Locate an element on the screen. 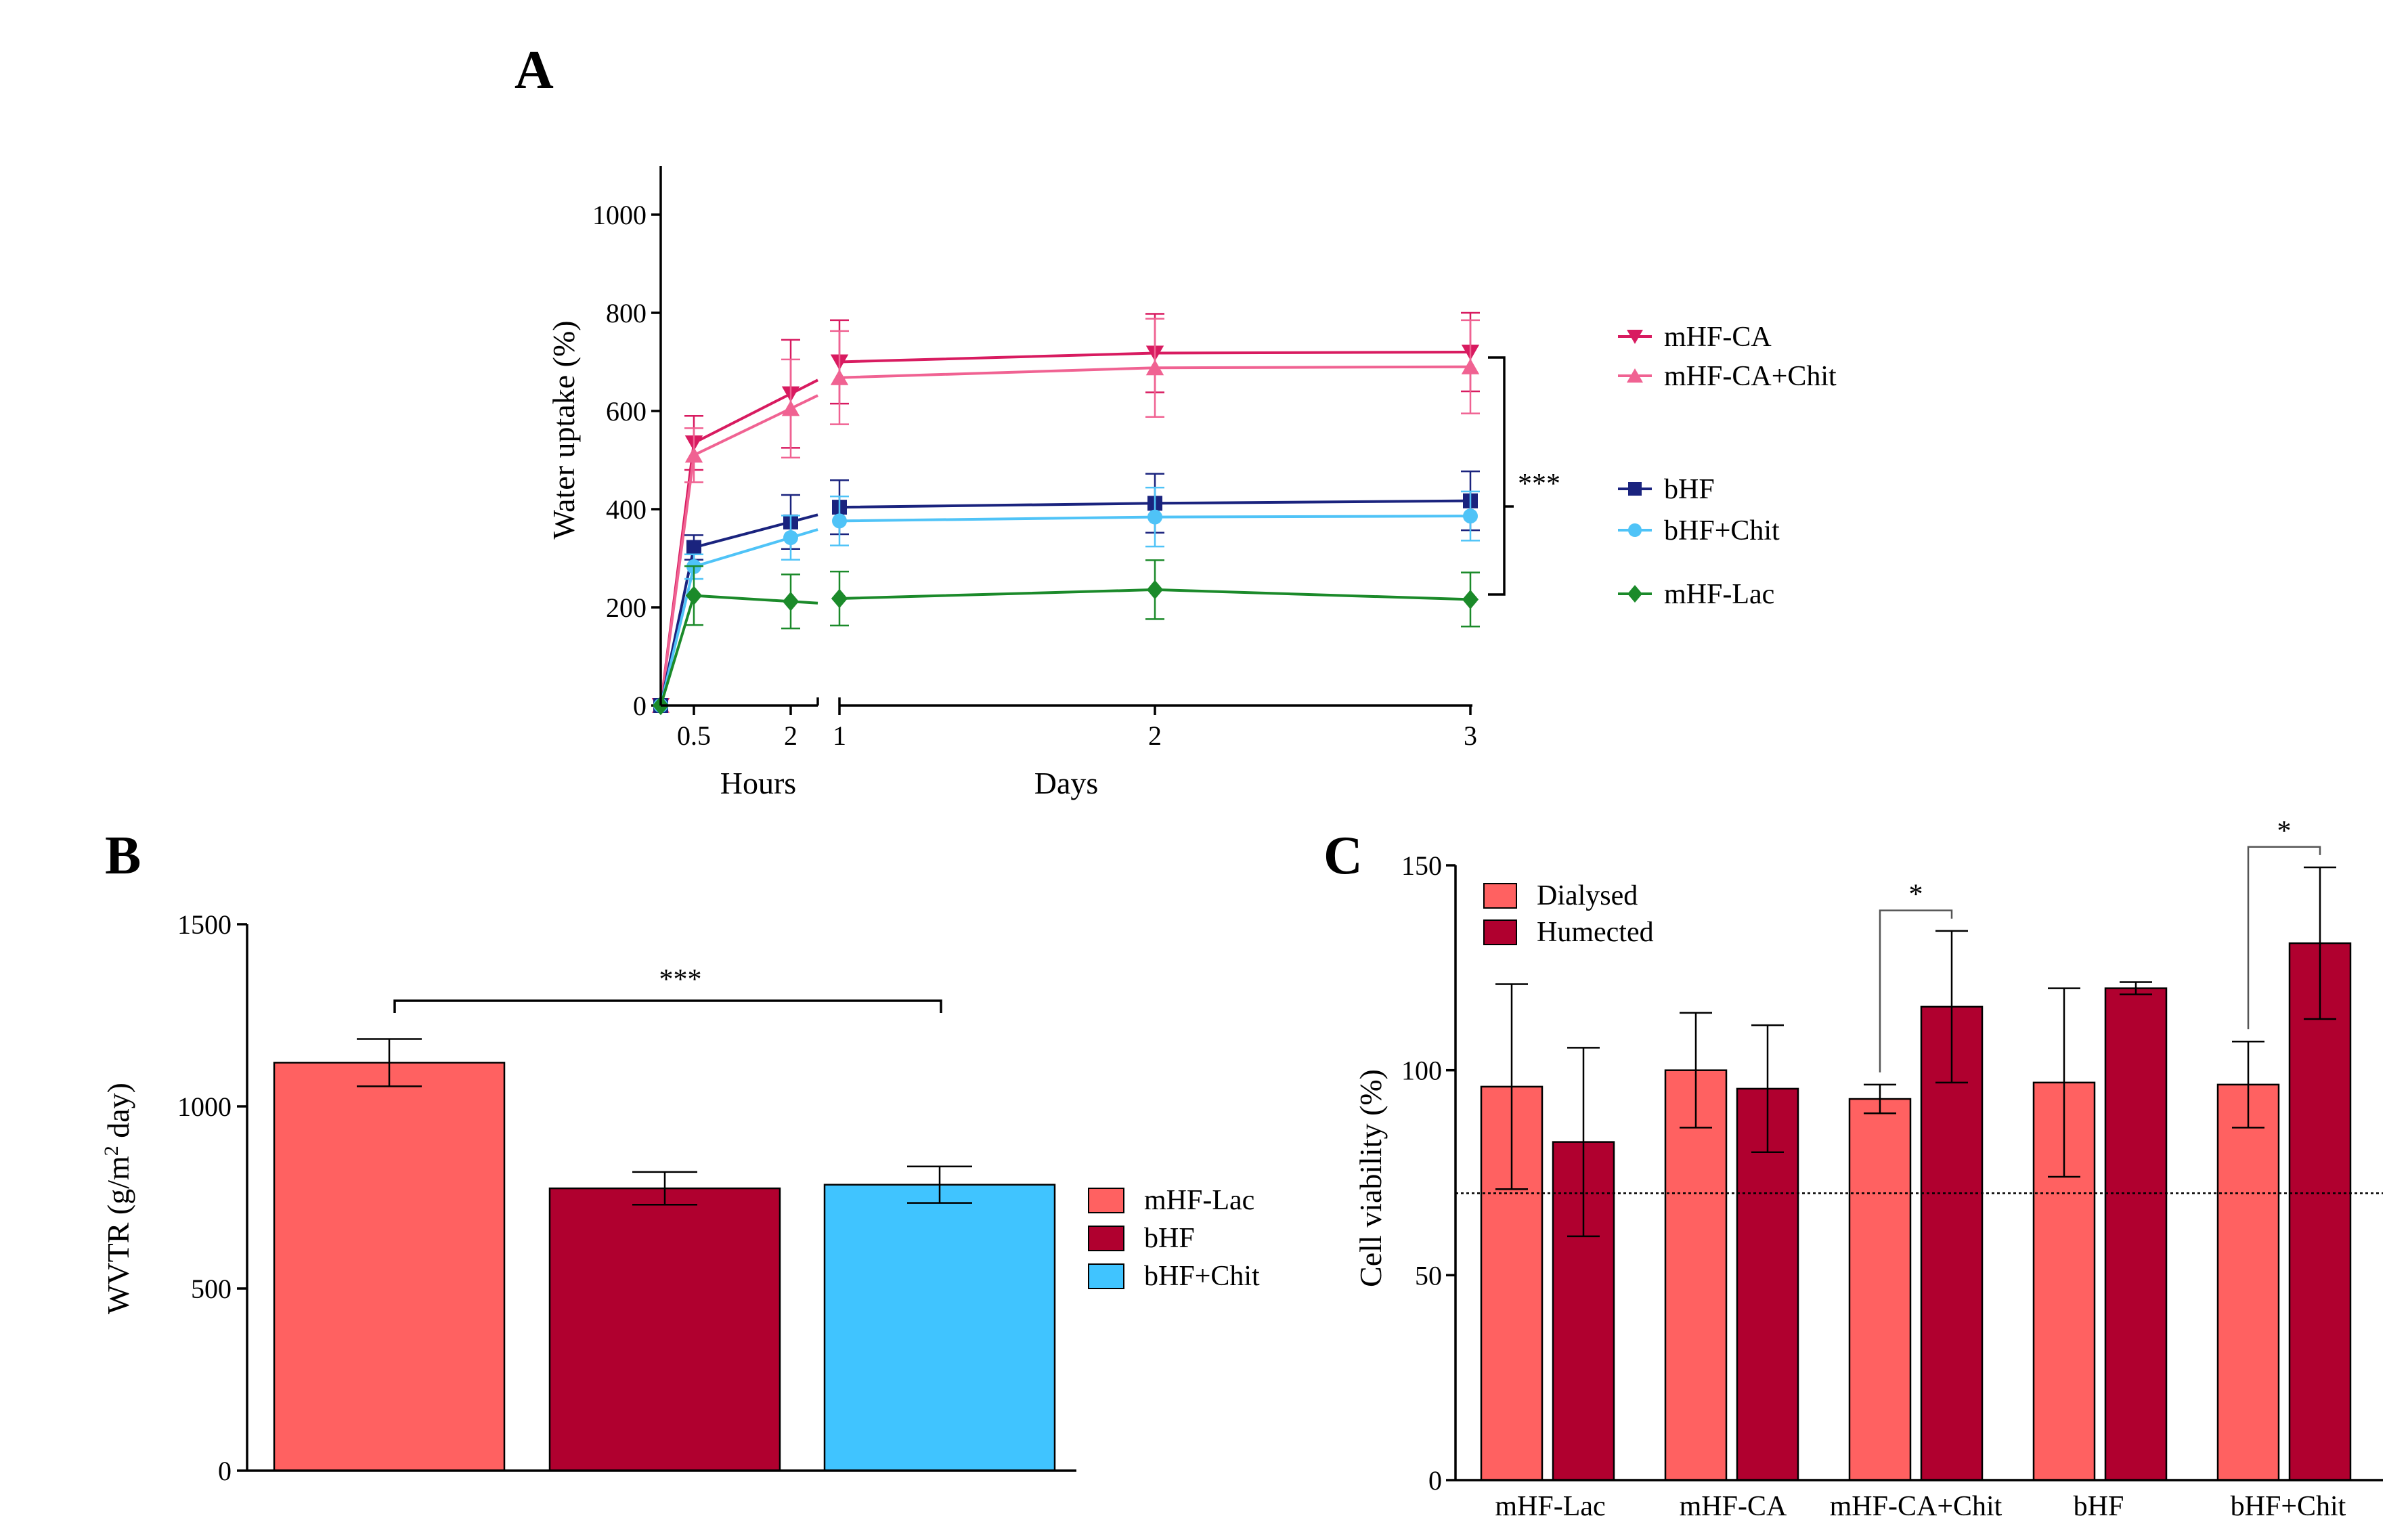 The width and height of the screenshot is (2408, 1537). y-tick-label-c: 0 is located at coordinates (1435, 1481).